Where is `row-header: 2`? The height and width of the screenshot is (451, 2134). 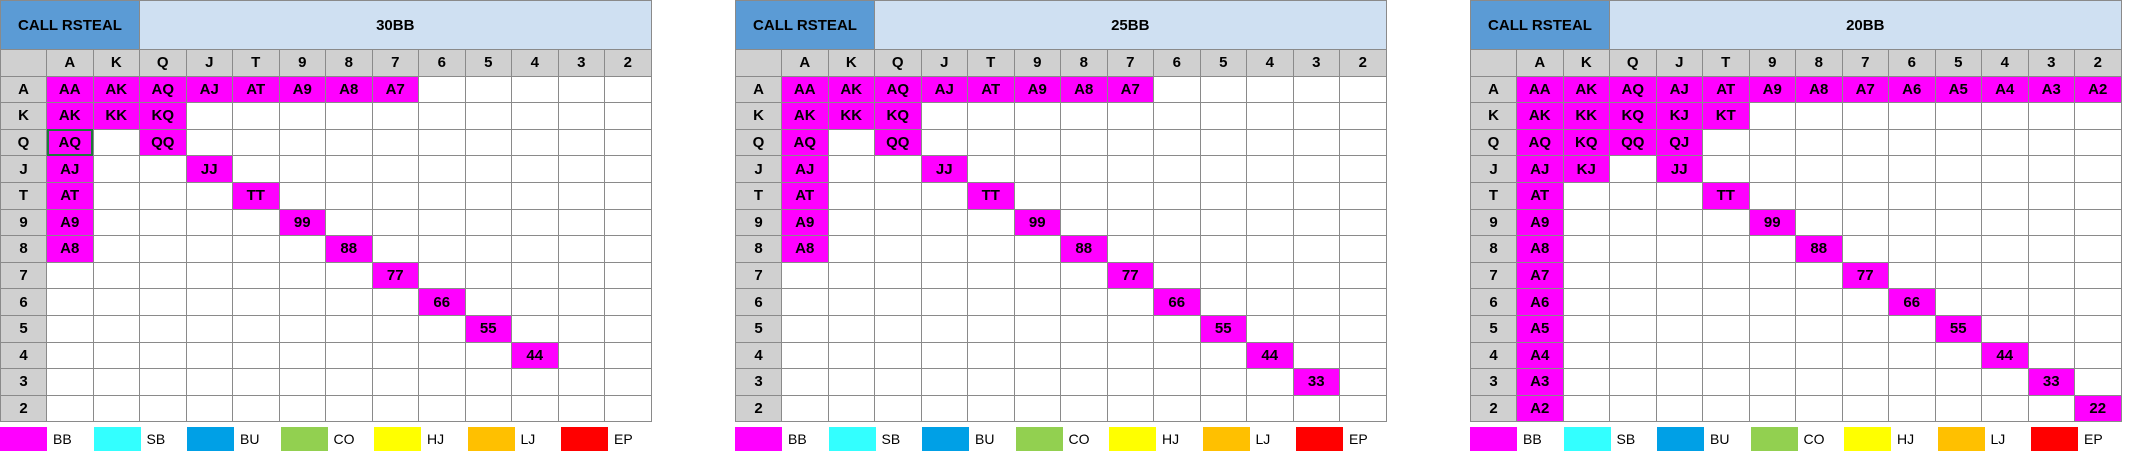
row-header: 2 is located at coordinates (758, 408).